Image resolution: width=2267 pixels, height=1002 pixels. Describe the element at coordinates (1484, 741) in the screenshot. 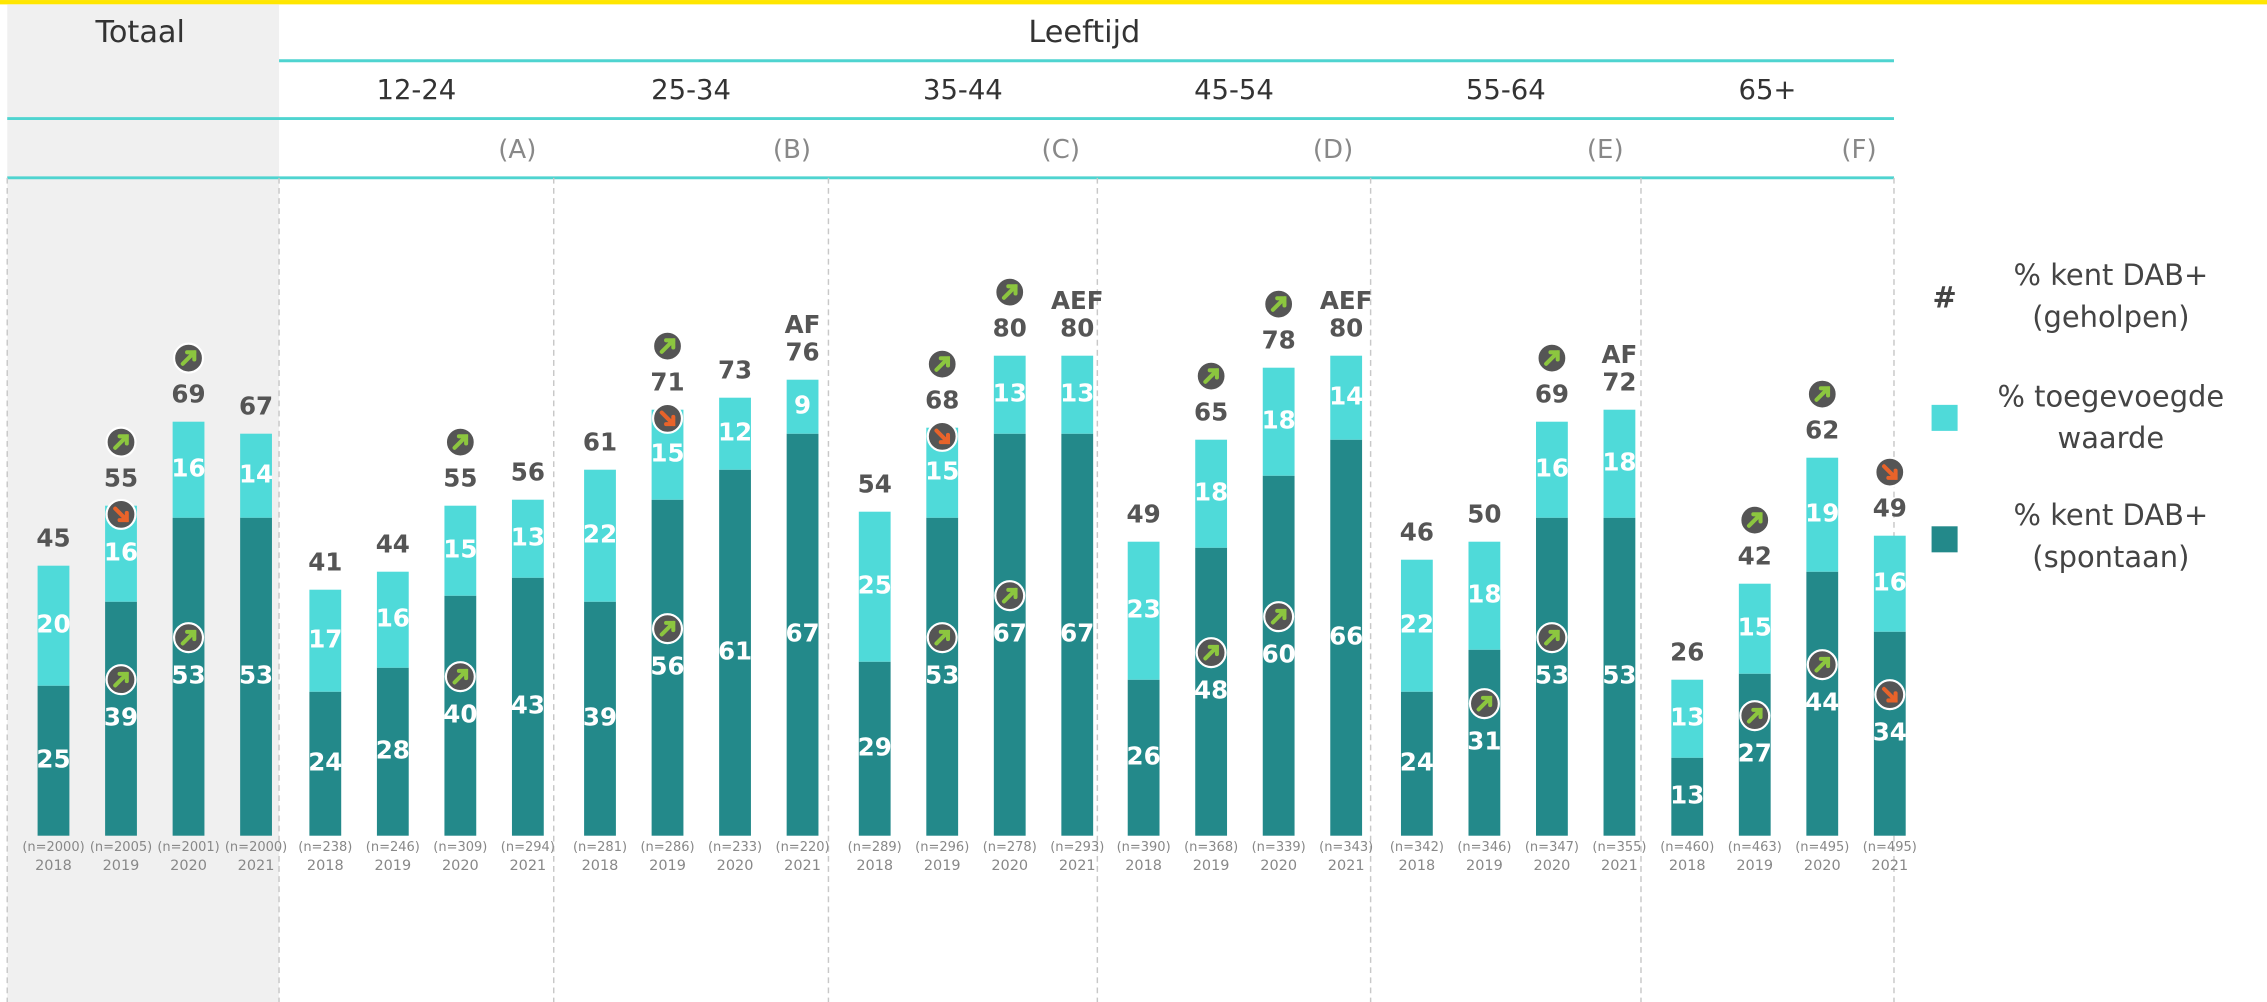

I see `value-label: 31` at that location.